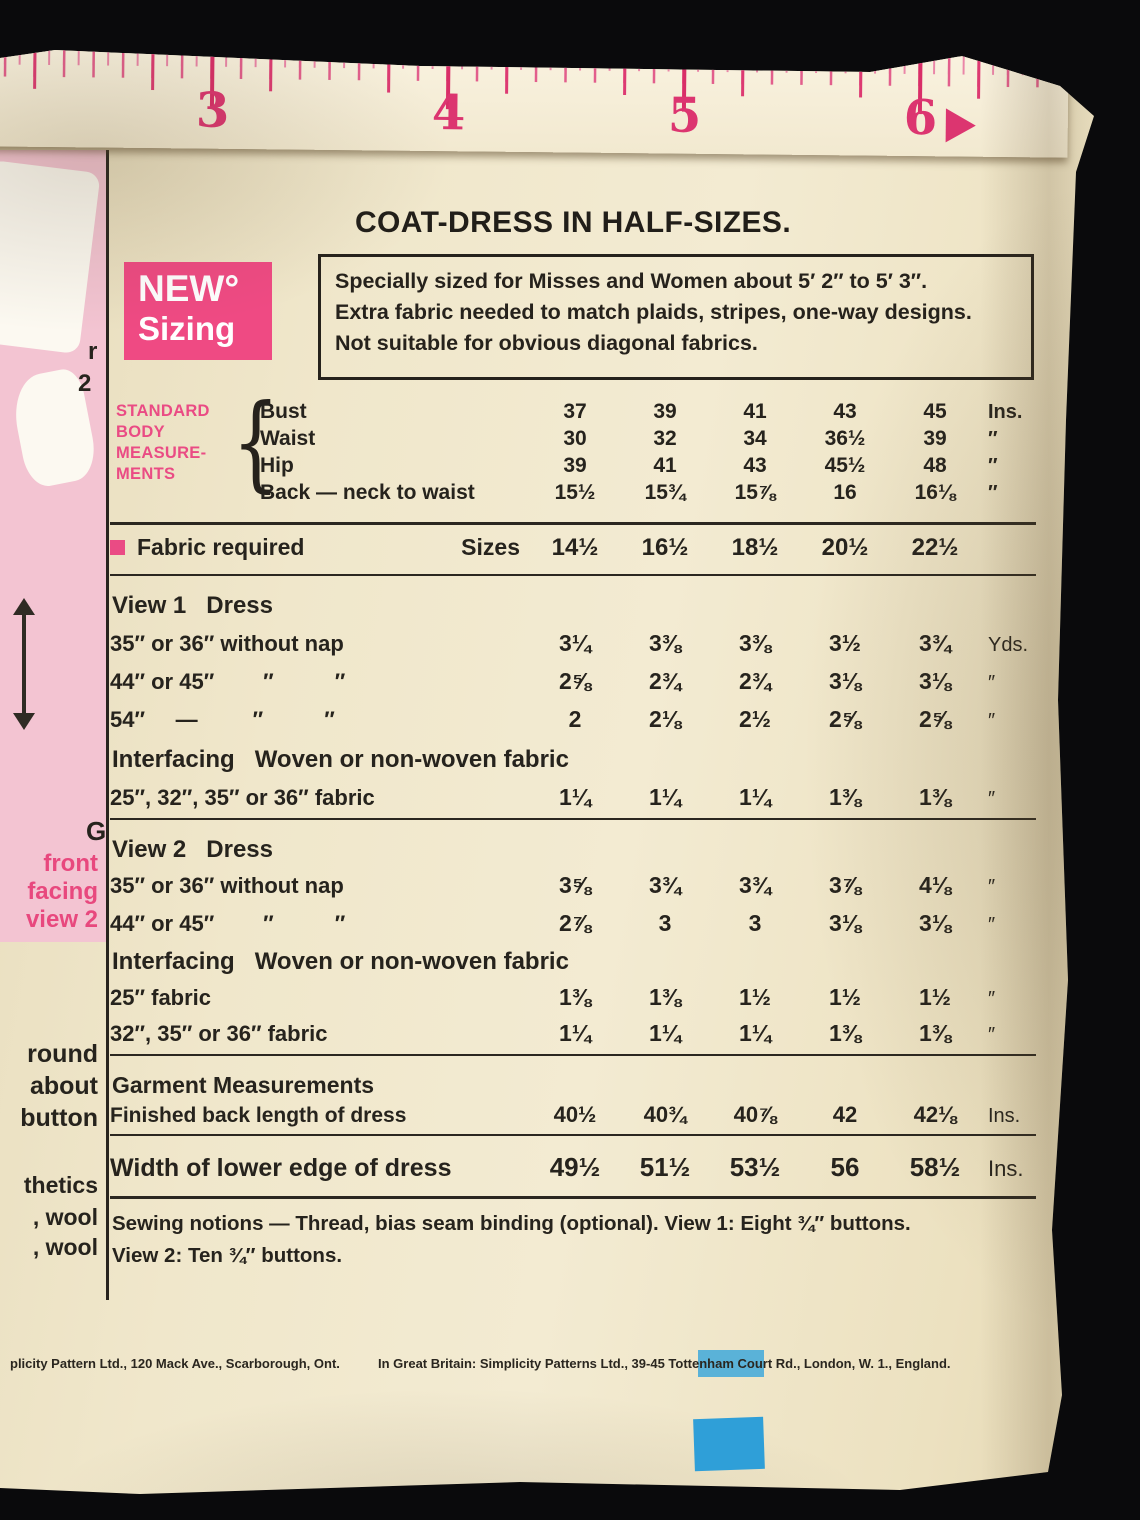  I want to click on sewing-notions-line2: View 2: Ten ¾″ buttons., so click(227, 1255).